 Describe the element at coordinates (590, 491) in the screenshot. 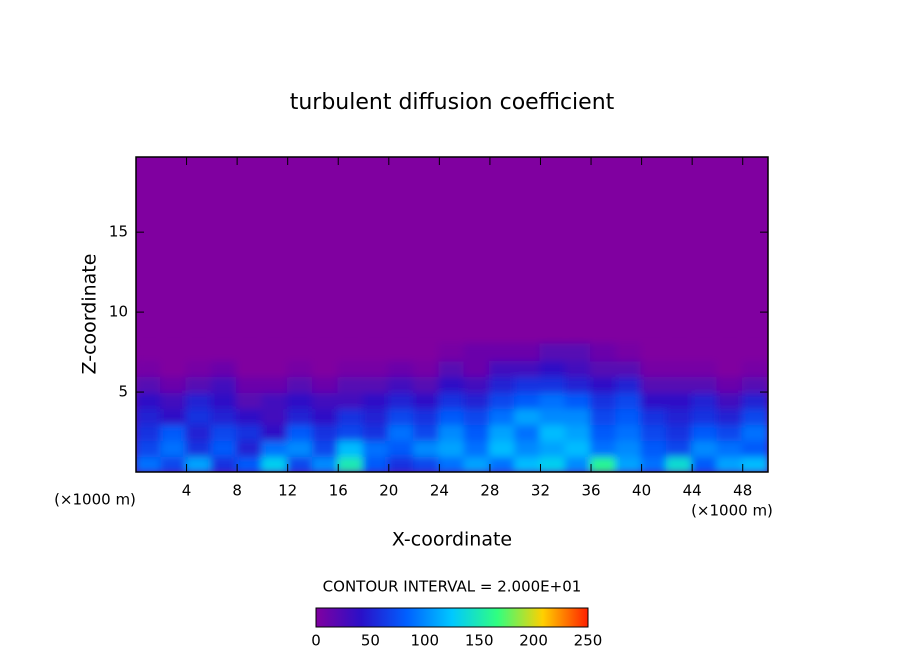

I see `x-tick-label: 36` at that location.